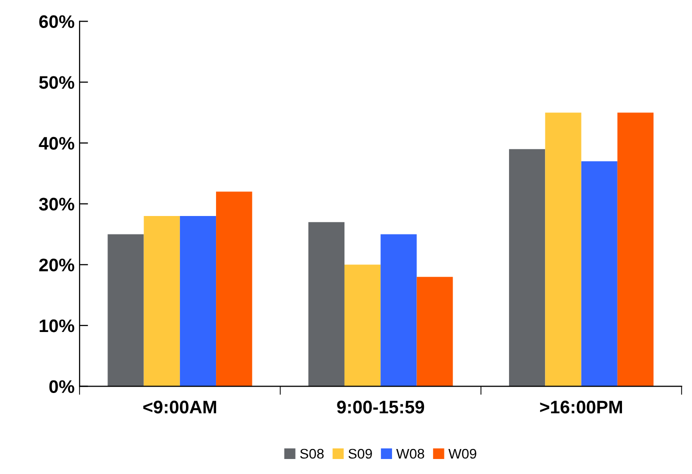 The image size is (692, 474). Describe the element at coordinates (56, 143) in the screenshot. I see `y-tick-label: 40%` at that location.